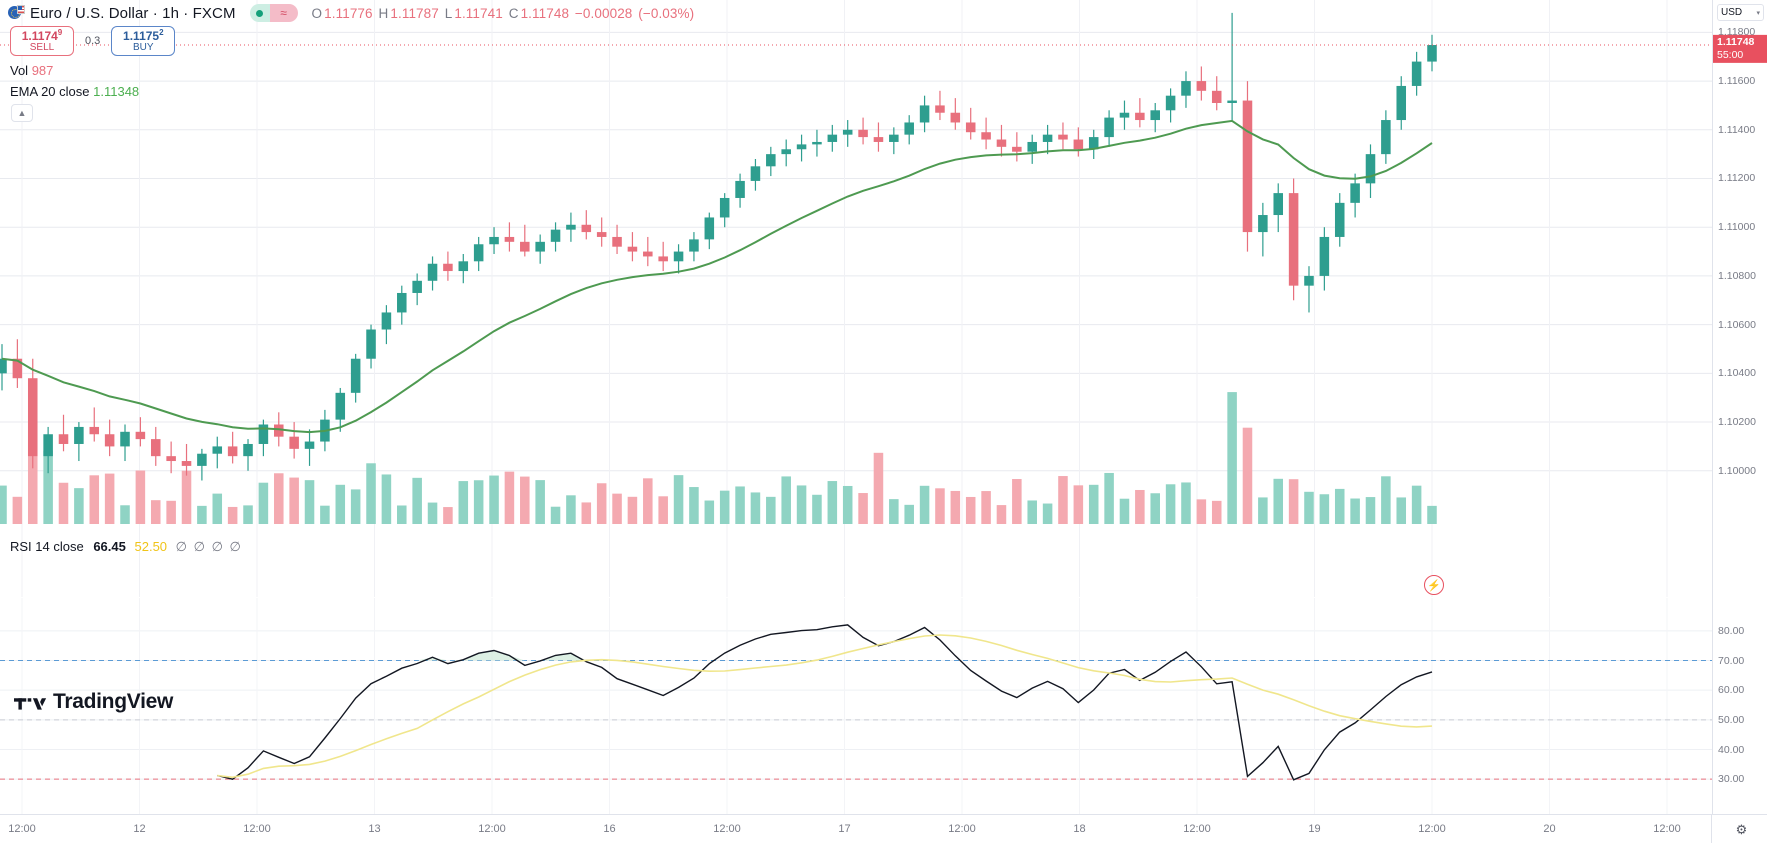 The height and width of the screenshot is (843, 1767). I want to click on symbol-title: Euro / U.S. Dollar · 1h · FXCM, so click(133, 13).